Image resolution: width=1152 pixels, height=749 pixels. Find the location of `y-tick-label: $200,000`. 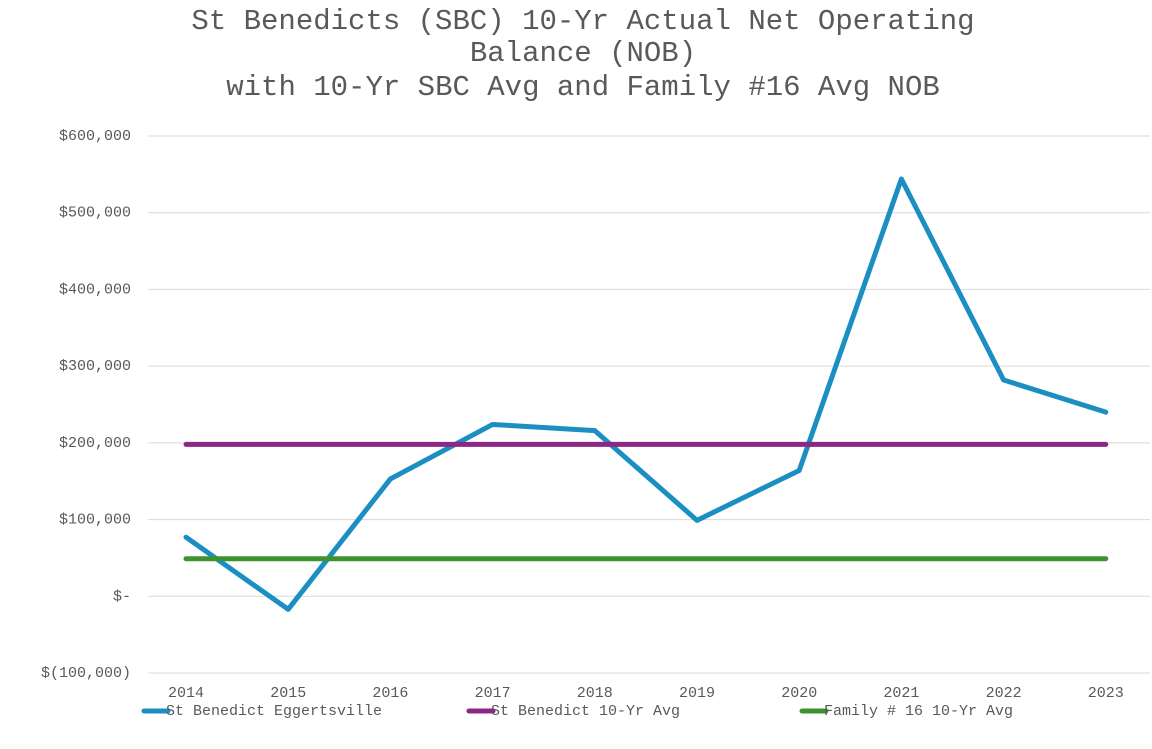

y-tick-label: $200,000 is located at coordinates (95, 443).